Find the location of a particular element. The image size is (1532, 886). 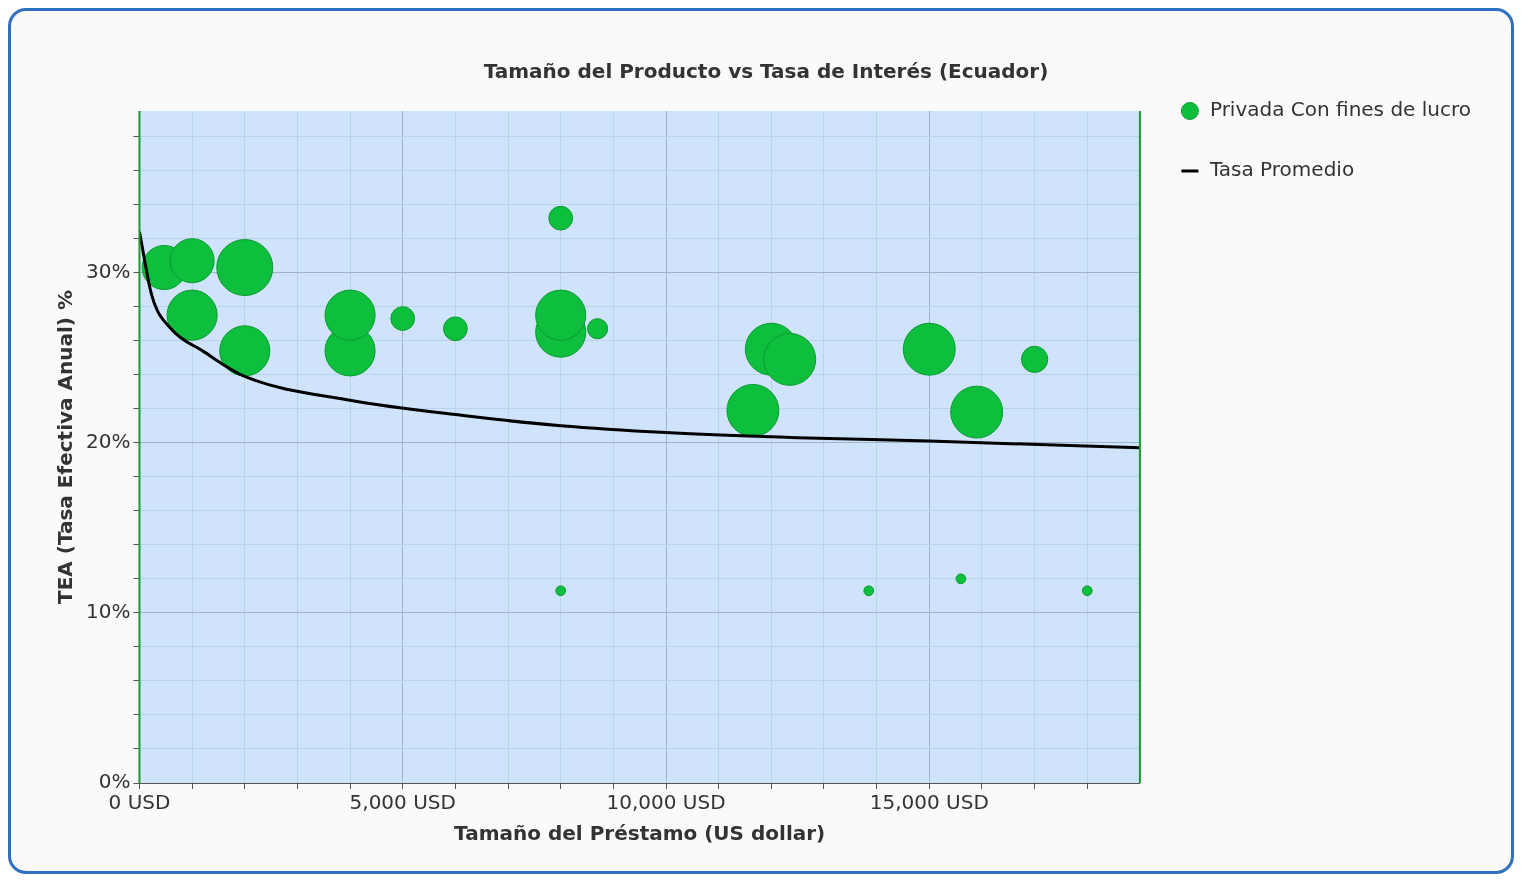

y-tick-label: 10% is located at coordinates (108, 611).